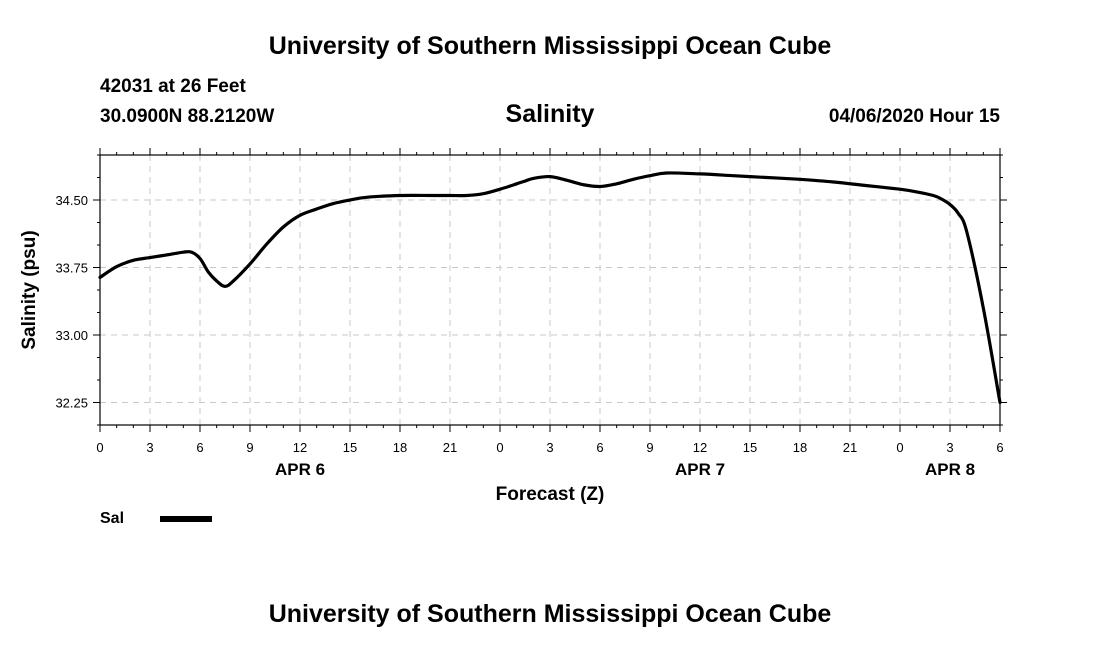  What do you see at coordinates (187, 116) in the screenshot?
I see `coordinates-label: 30.0900N 88.2120W` at bounding box center [187, 116].